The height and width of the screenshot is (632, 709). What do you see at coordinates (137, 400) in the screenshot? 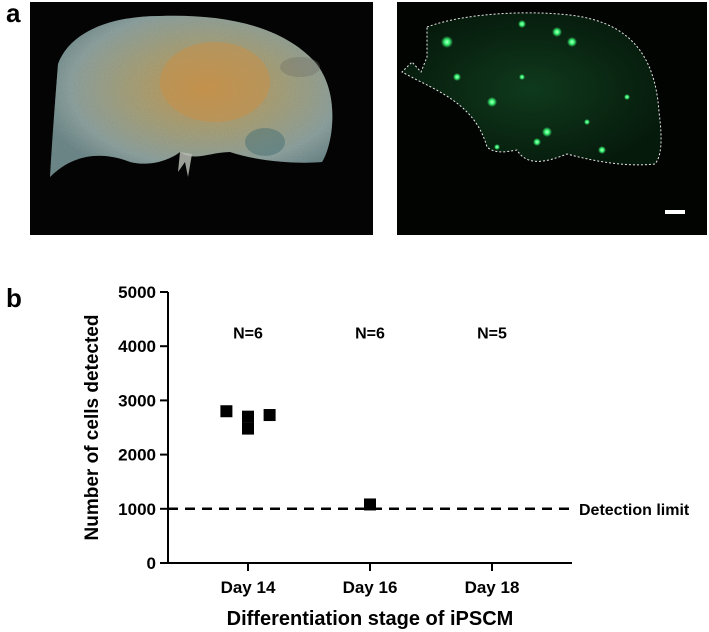
I see `y-tick-label: 3000` at bounding box center [137, 400].